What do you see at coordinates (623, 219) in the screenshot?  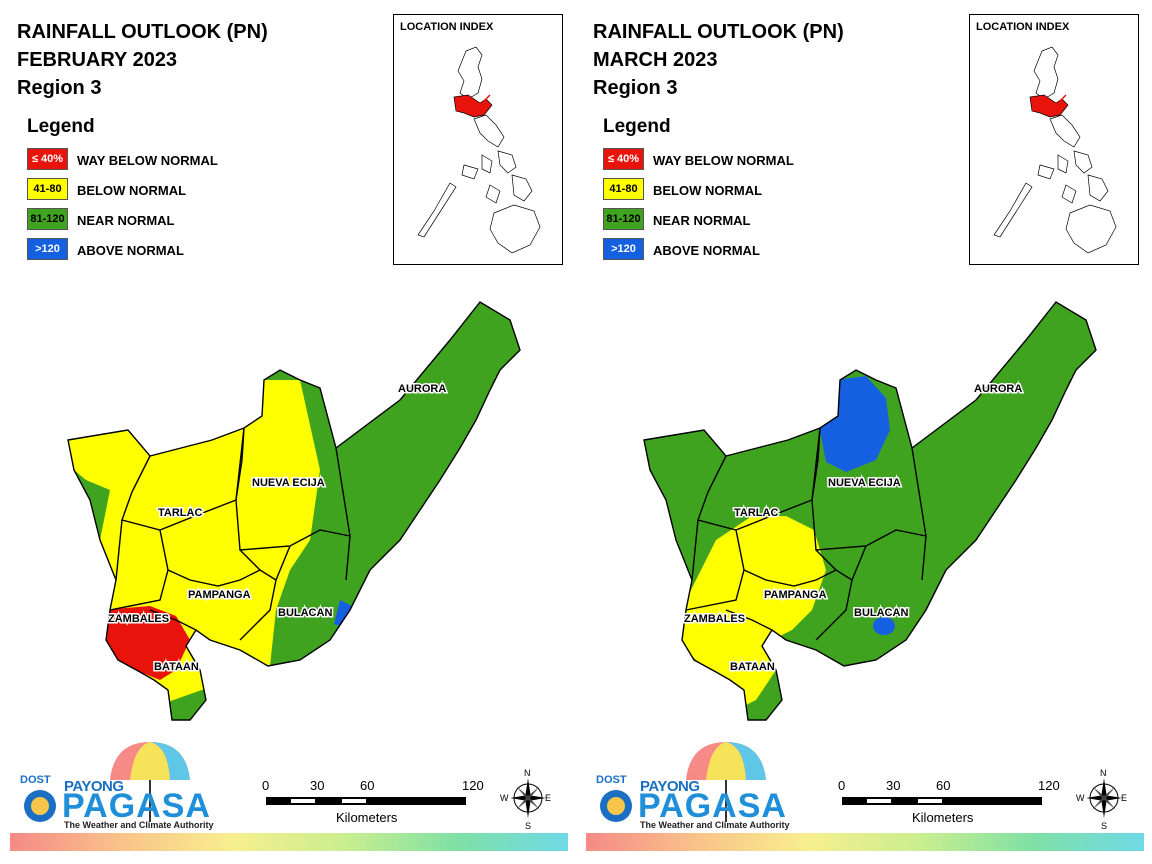 I see `legend-swatch: 81-120` at bounding box center [623, 219].